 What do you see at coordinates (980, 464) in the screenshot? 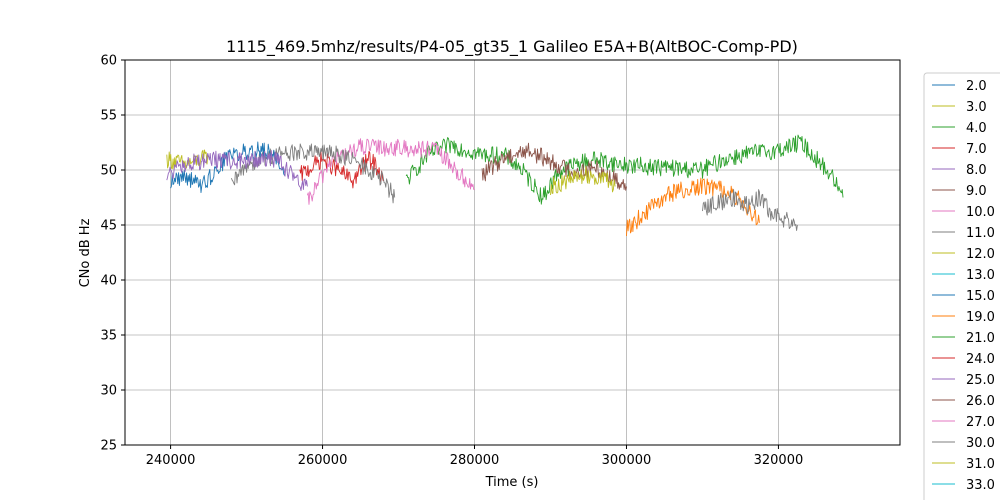
I see `legend-label: 31.0` at bounding box center [980, 464].